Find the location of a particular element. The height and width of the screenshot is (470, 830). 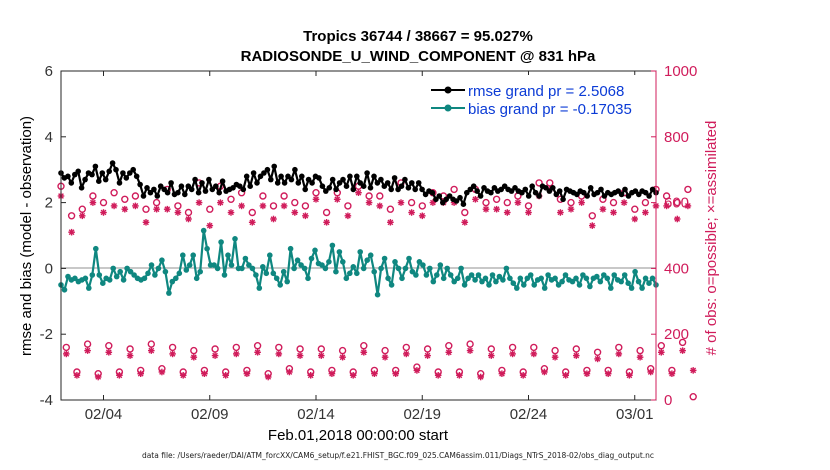

x-tick-label: 02/19 is located at coordinates (422, 414).